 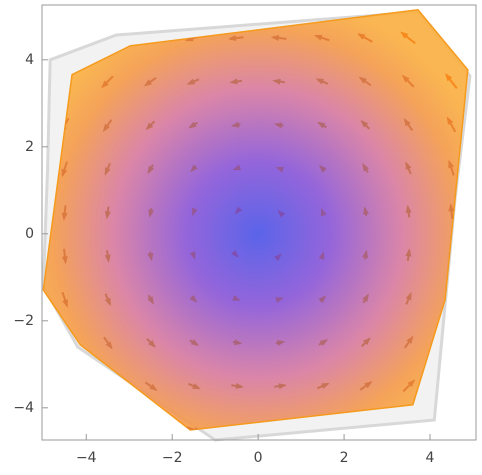 I want to click on y-tick-label: −4, so click(x=23, y=408).